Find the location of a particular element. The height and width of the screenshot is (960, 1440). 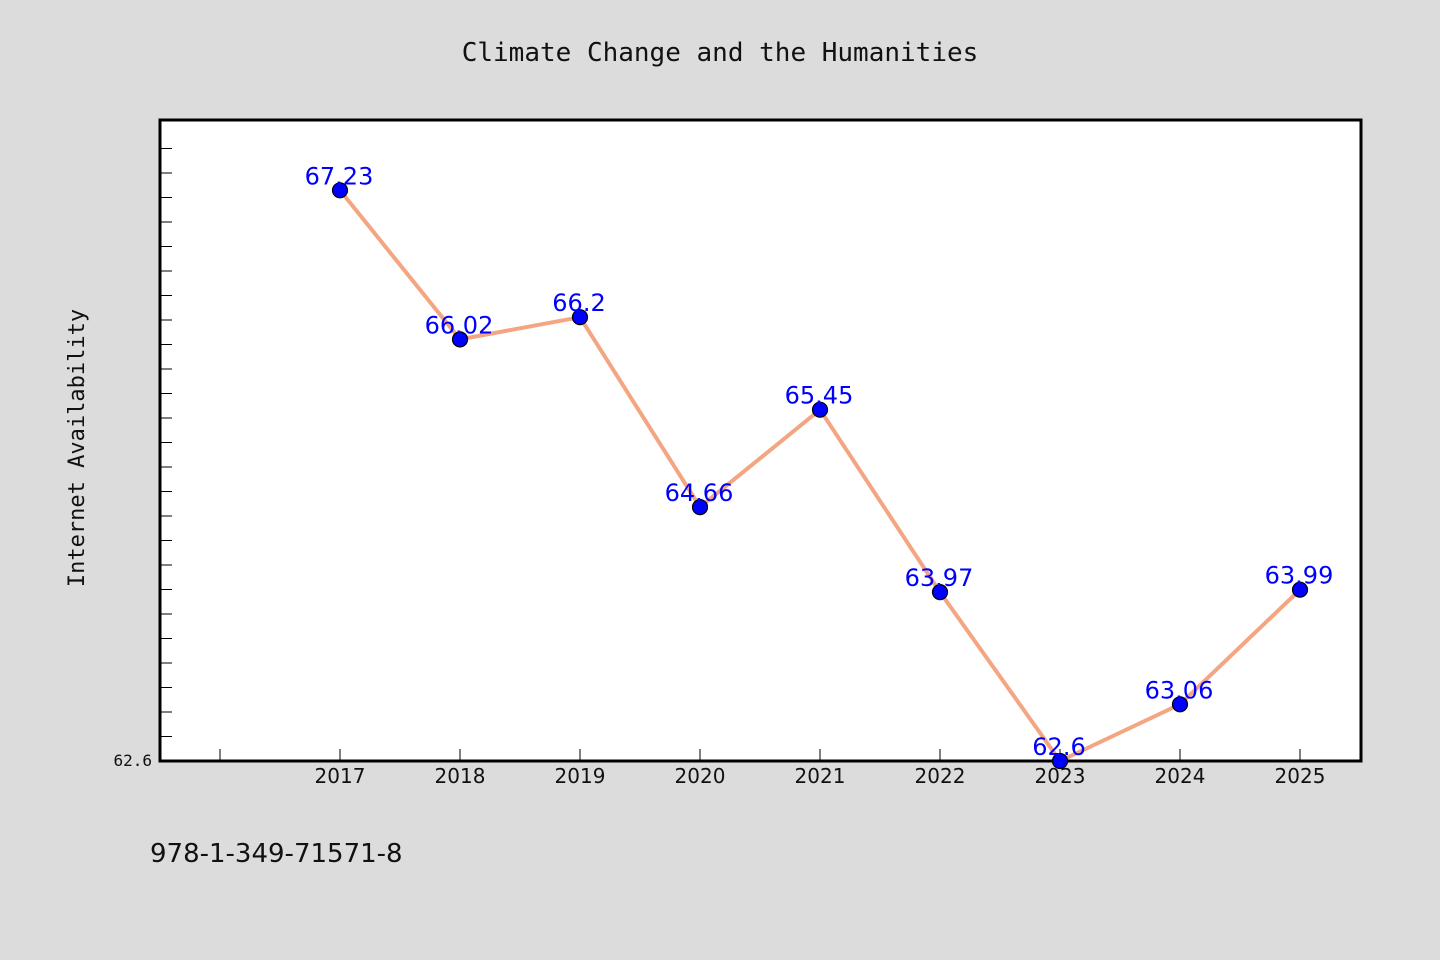

data-label: 64.66 is located at coordinates (699, 493).